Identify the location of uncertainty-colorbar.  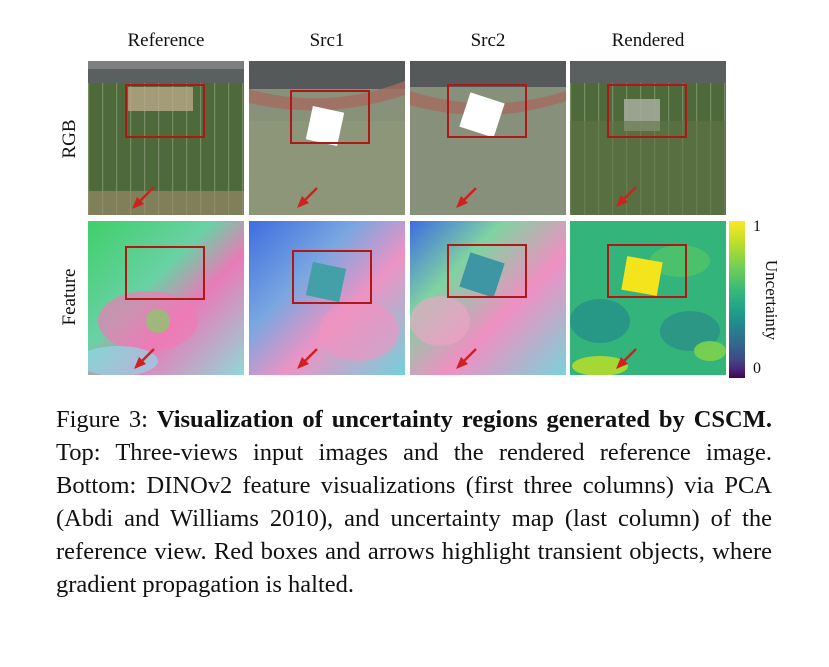
(737, 299).